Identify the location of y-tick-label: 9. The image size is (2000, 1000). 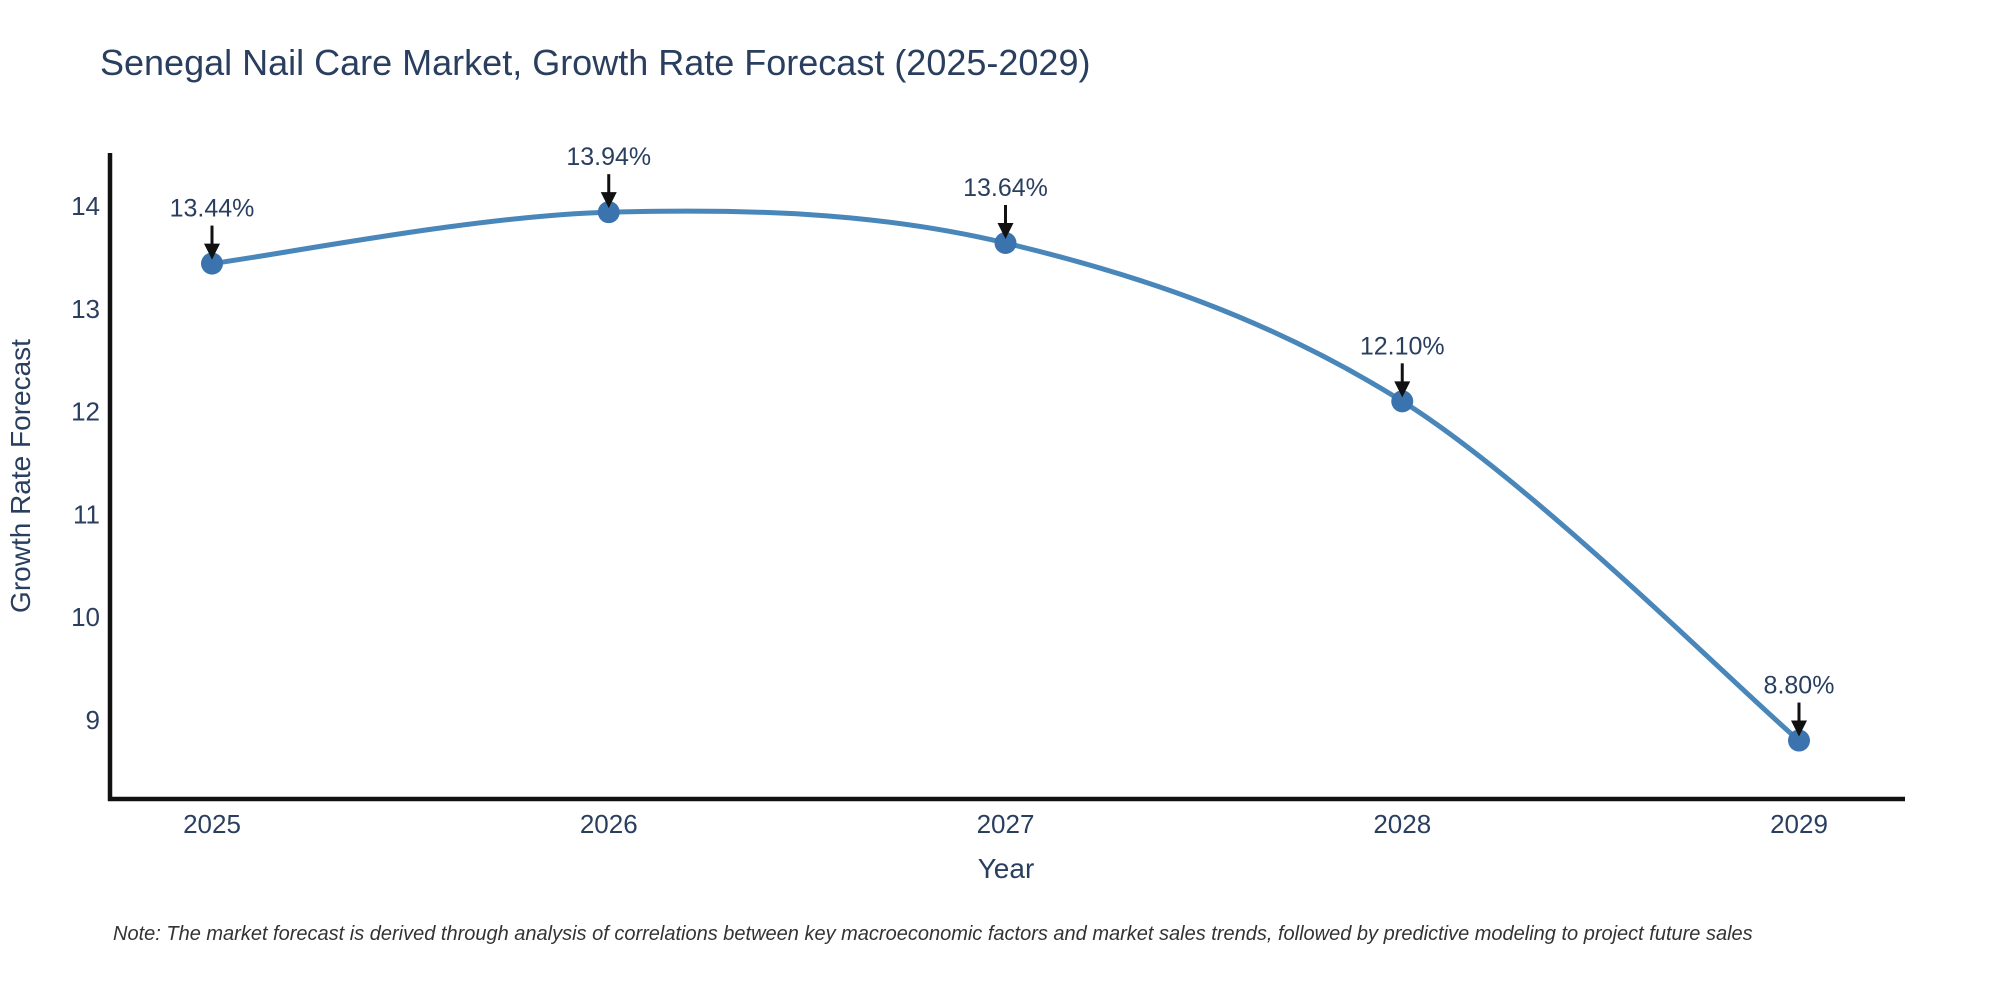
(93, 720).